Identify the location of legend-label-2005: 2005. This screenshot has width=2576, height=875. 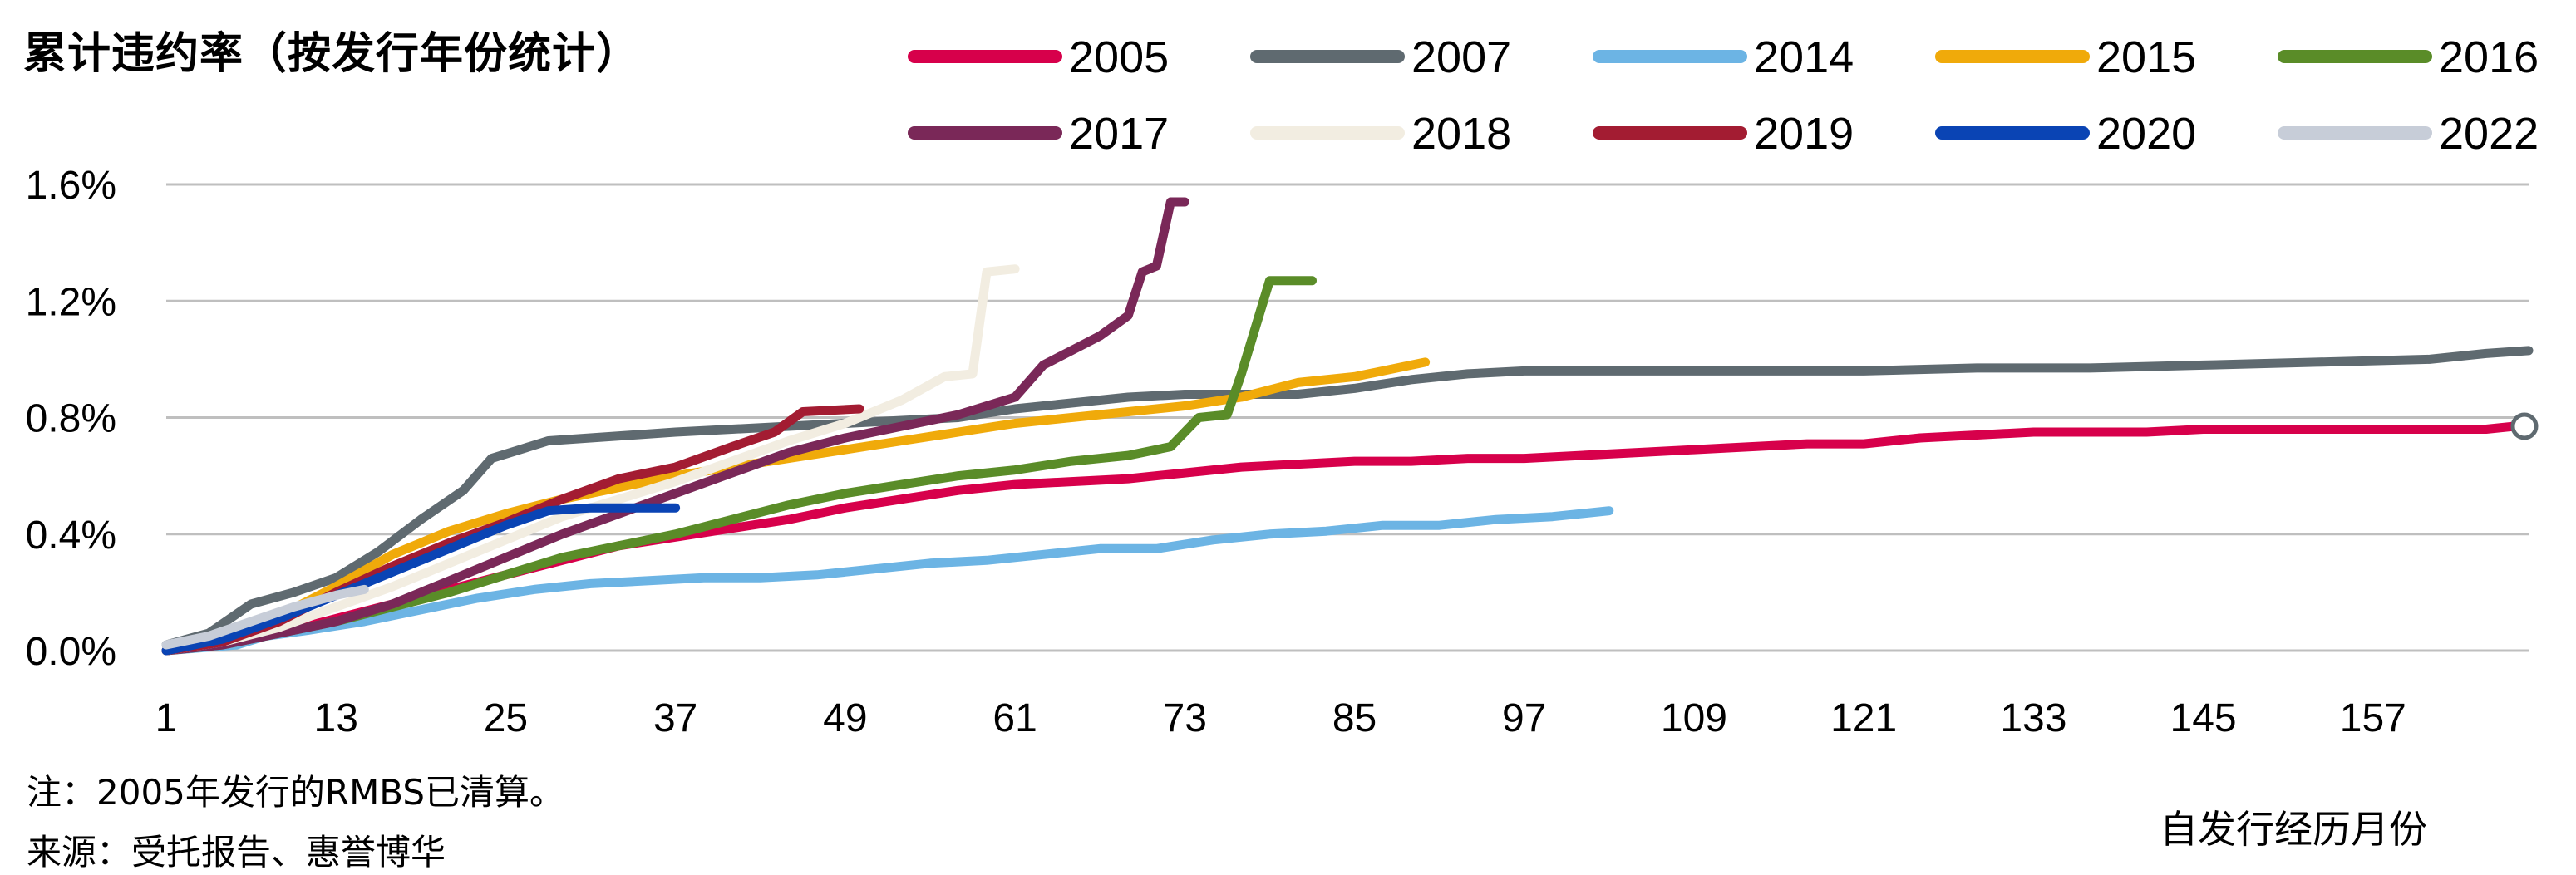
(1119, 57).